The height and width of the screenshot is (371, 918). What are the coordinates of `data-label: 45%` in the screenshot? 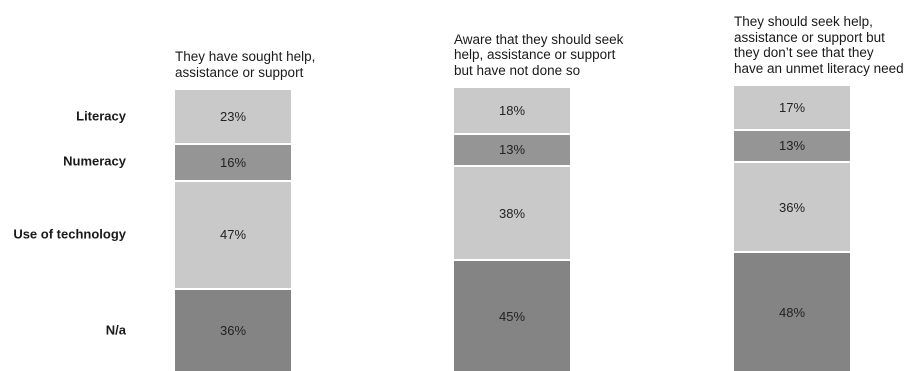 It's located at (512, 316).